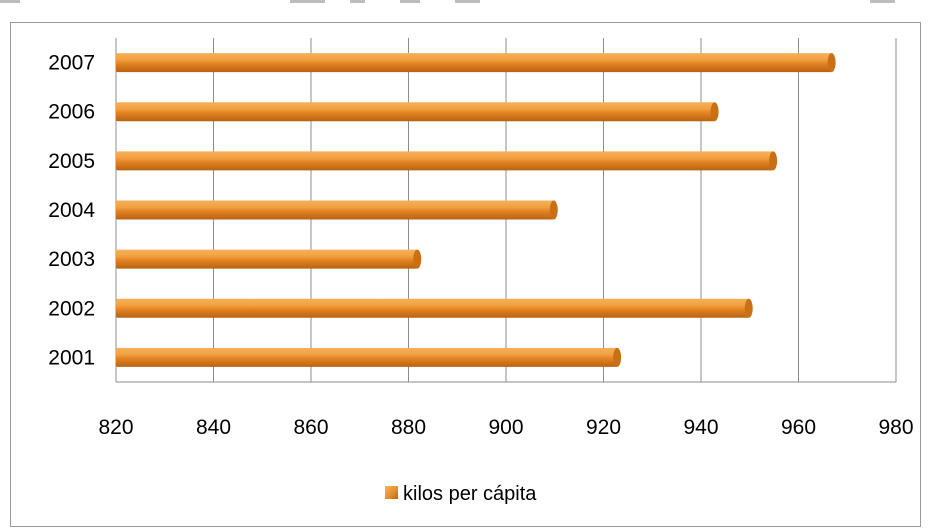 This screenshot has height=529, width=933. I want to click on x-tick-label-960: 960, so click(798, 427).